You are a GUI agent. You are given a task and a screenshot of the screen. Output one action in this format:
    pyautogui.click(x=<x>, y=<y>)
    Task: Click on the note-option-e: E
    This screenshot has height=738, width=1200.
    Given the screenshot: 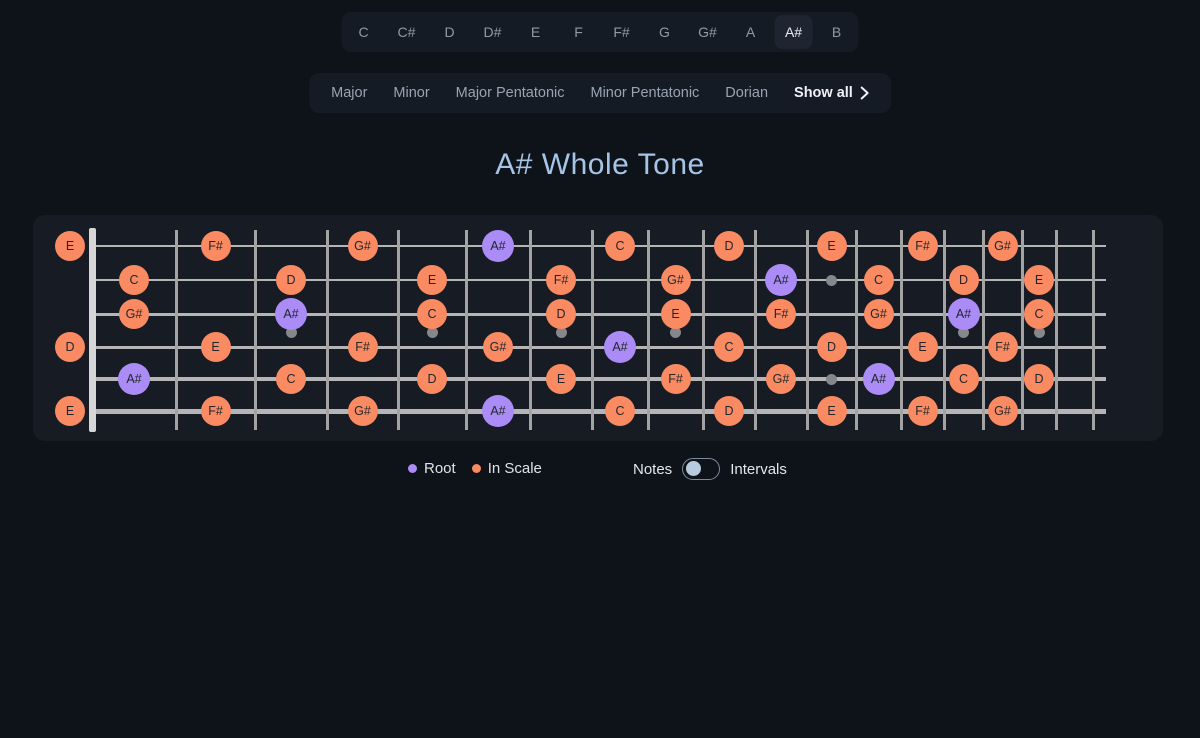 What is the action you would take?
    pyautogui.click(x=535, y=32)
    